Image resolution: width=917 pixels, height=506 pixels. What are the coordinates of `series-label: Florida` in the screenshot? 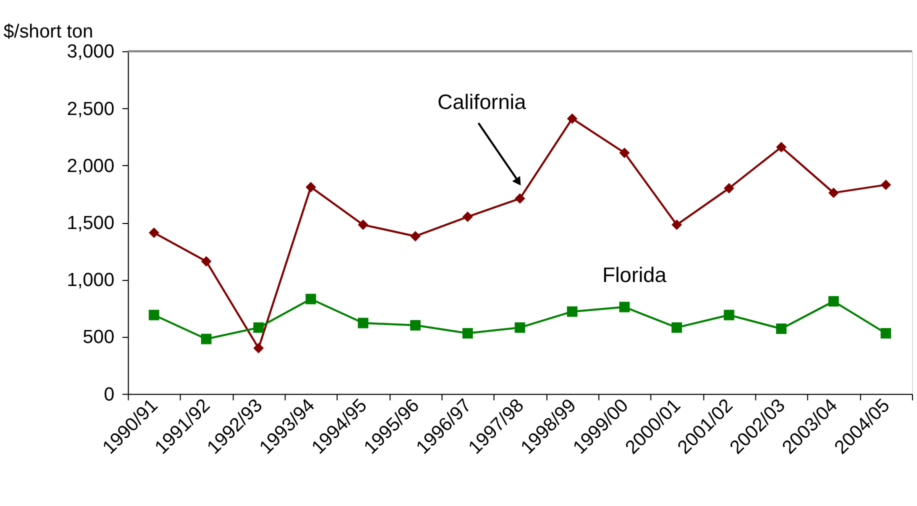 It's located at (634, 275).